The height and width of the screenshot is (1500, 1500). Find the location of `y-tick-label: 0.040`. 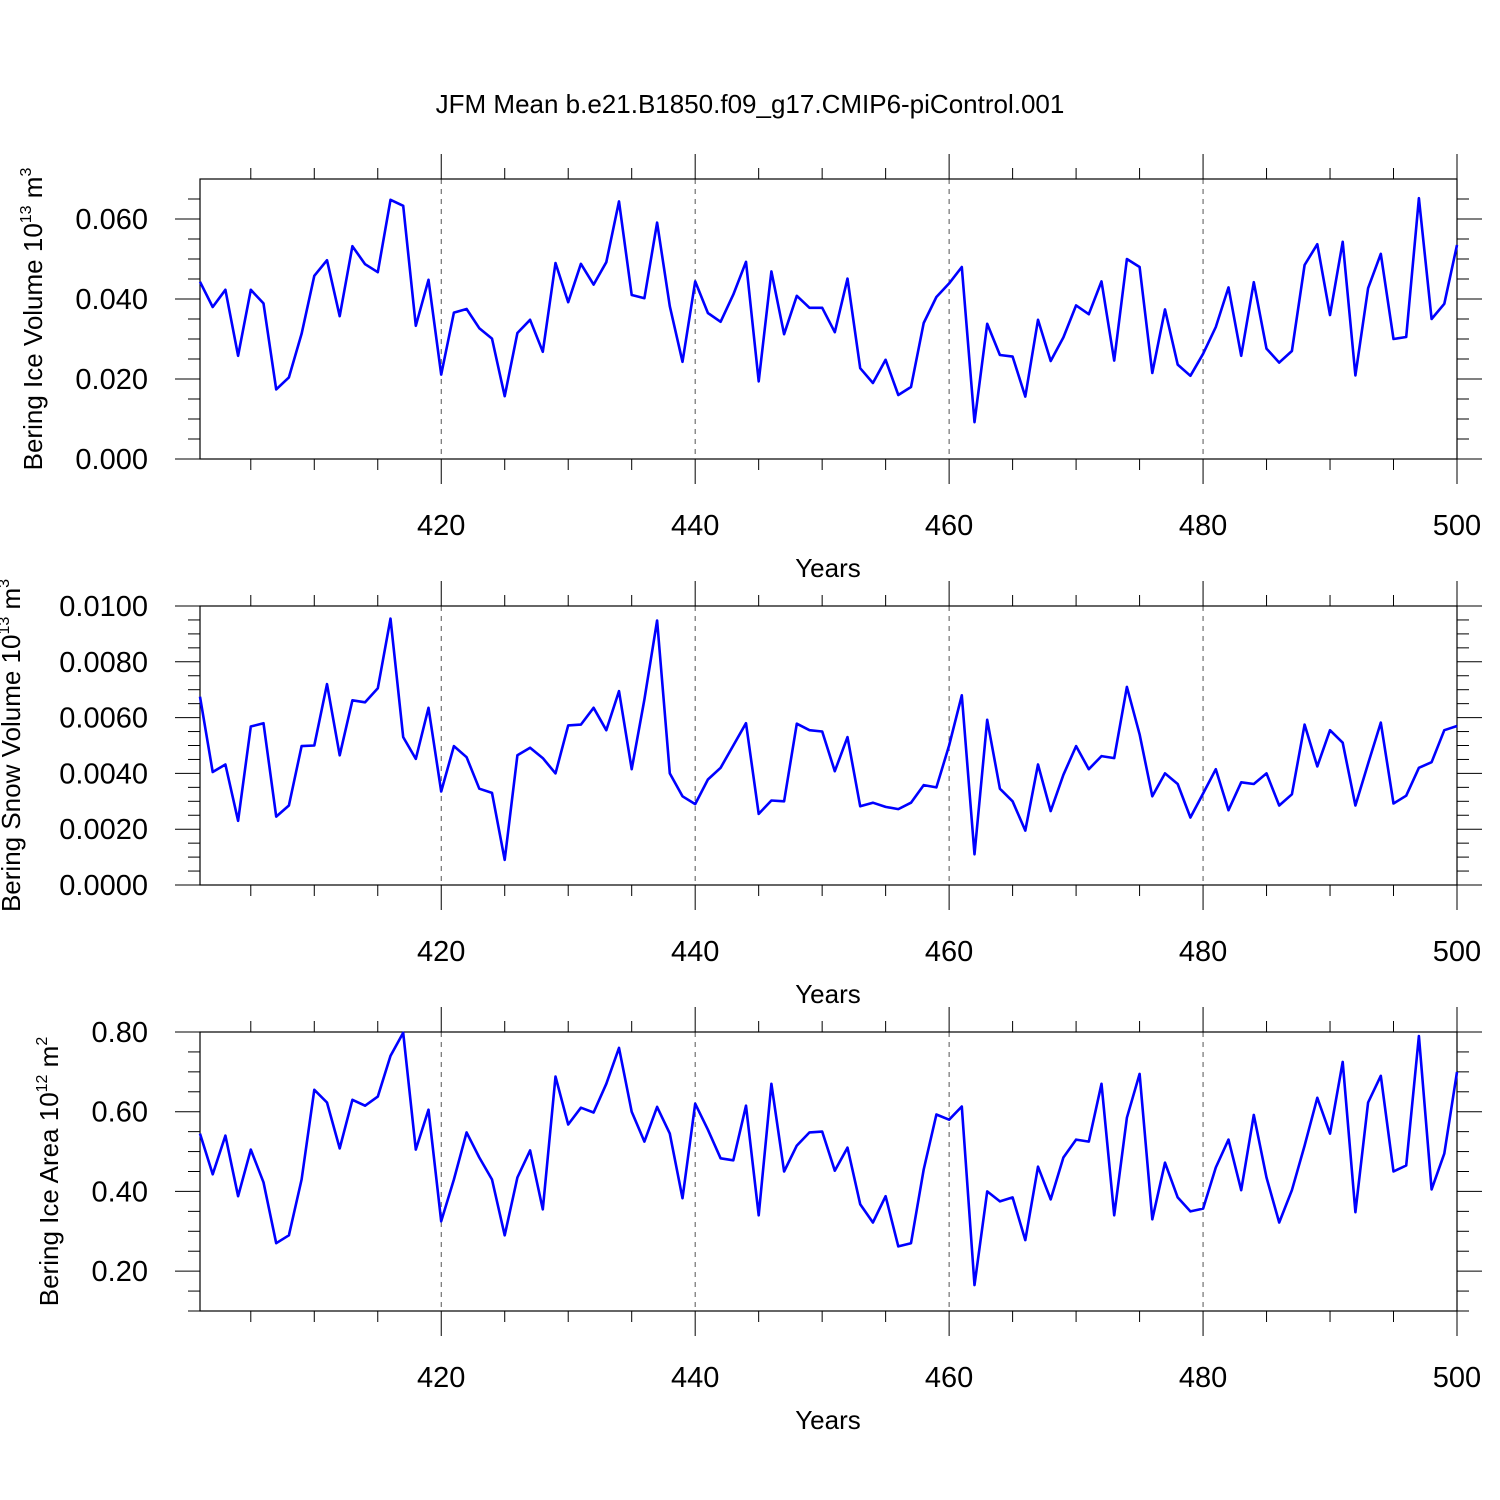

y-tick-label: 0.040 is located at coordinates (111, 300).